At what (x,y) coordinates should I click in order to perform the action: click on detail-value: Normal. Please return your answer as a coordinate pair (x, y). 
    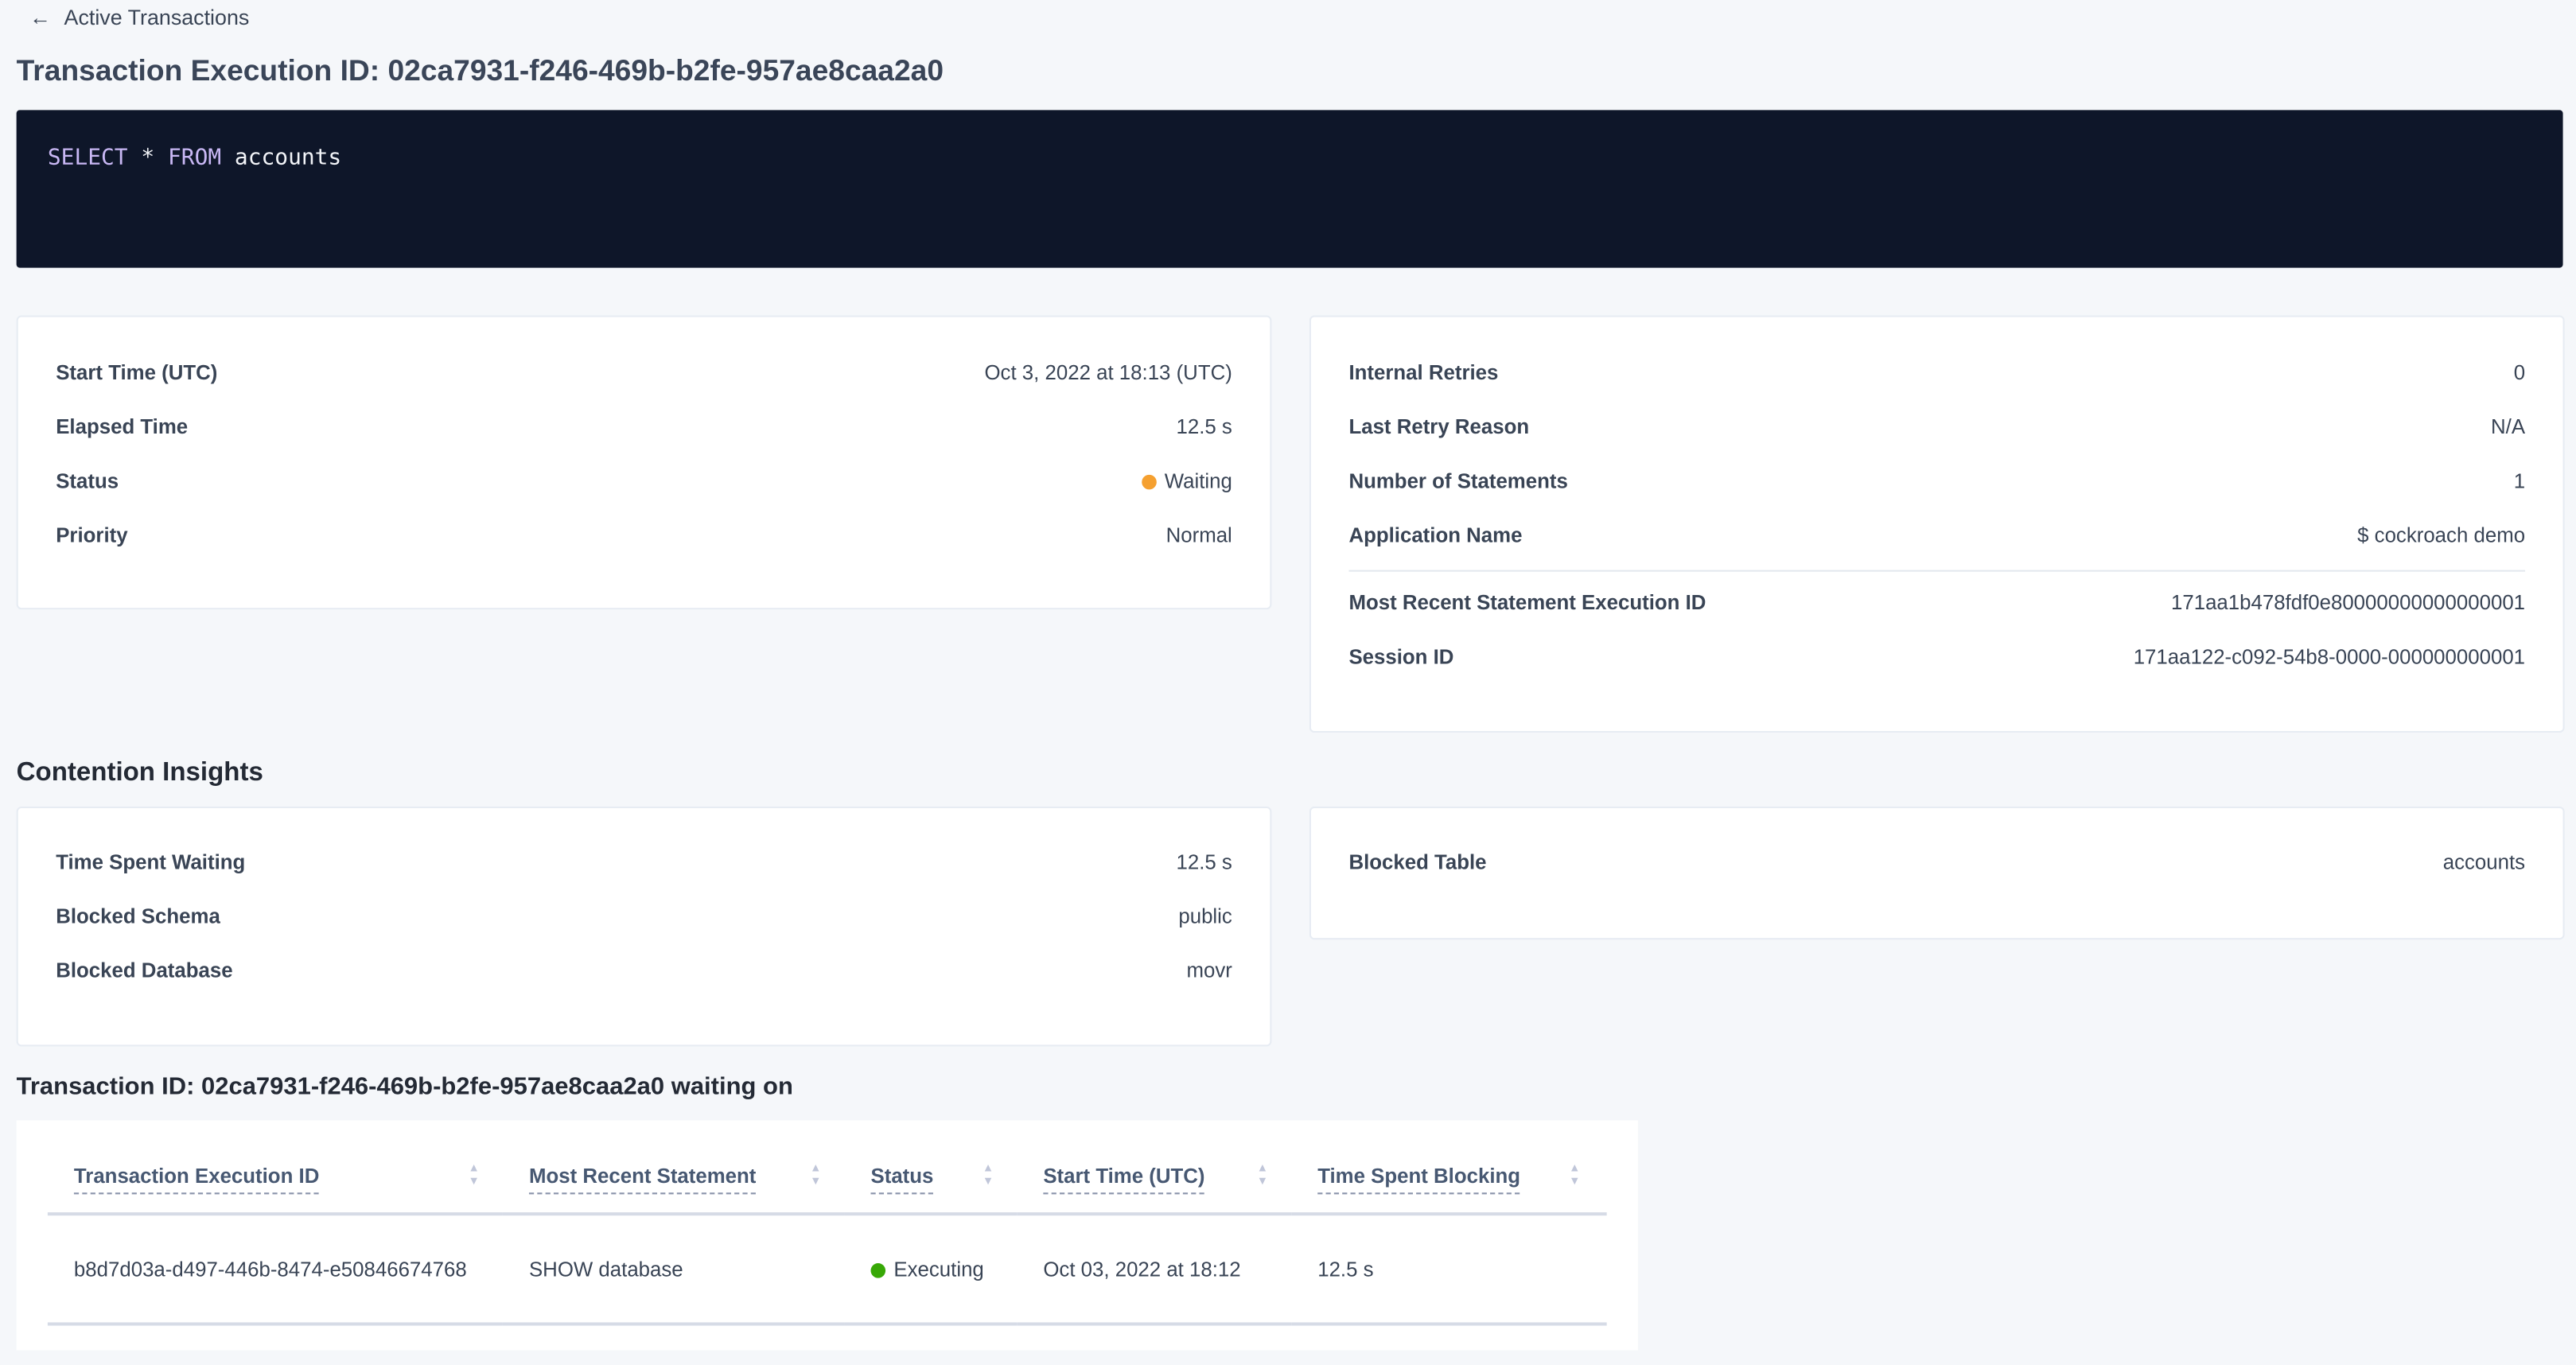
    Looking at the image, I should click on (1198, 535).